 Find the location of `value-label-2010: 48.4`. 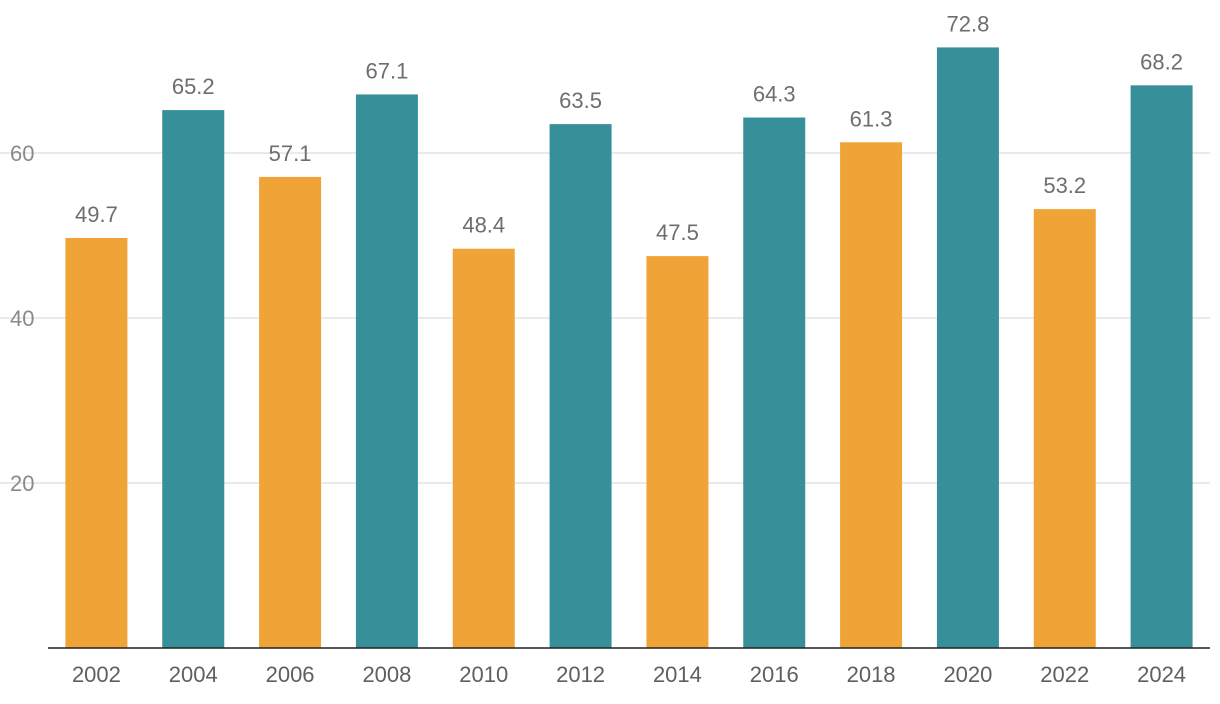

value-label-2010: 48.4 is located at coordinates (483, 225).